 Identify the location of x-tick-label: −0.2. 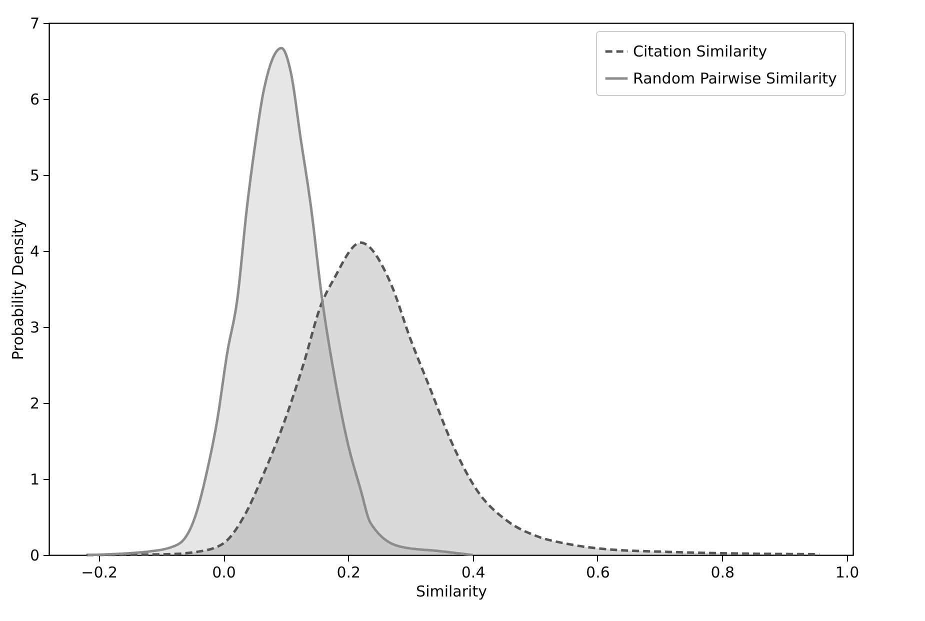
(99, 573).